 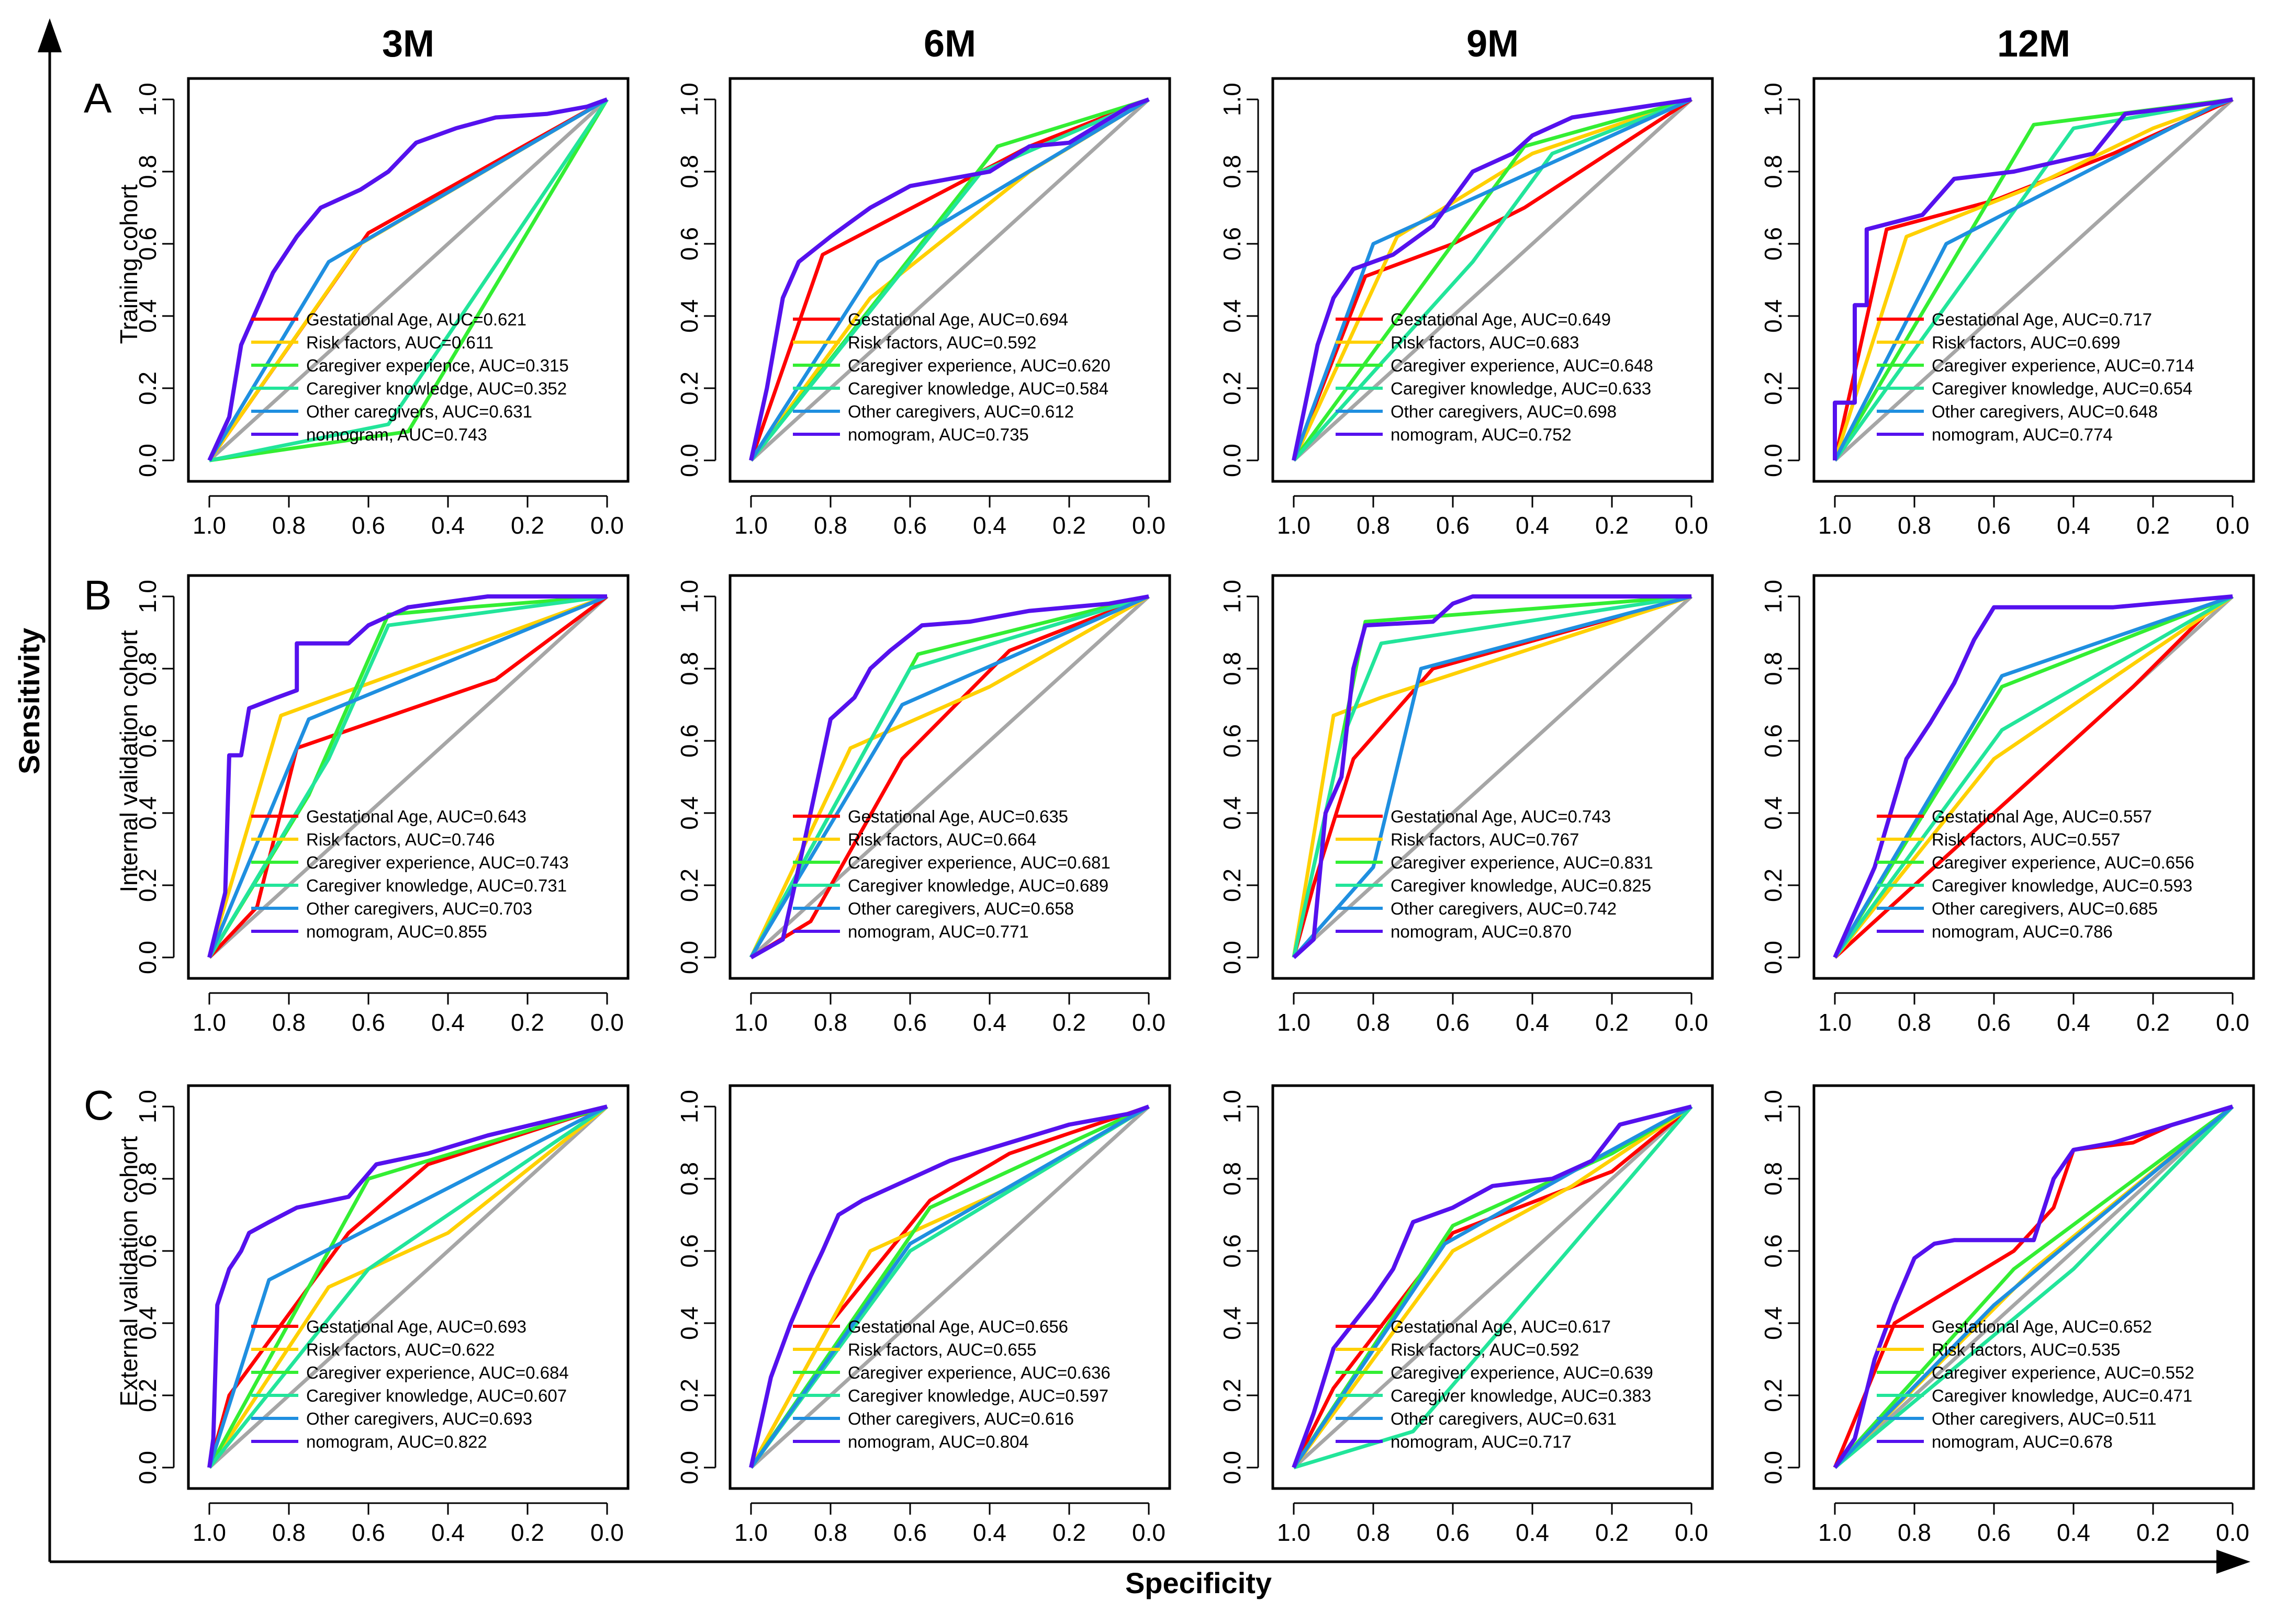 I want to click on legend-entry: Gestational Age, AUC=0.652, so click(x=2042, y=1327).